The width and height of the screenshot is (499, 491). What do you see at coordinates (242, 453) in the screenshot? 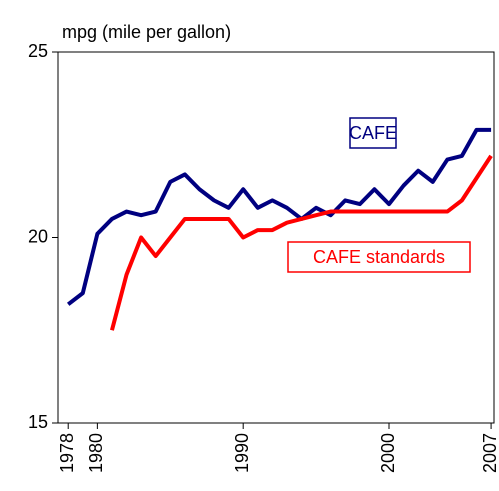
I see `x-tick-label: 1990` at bounding box center [242, 453].